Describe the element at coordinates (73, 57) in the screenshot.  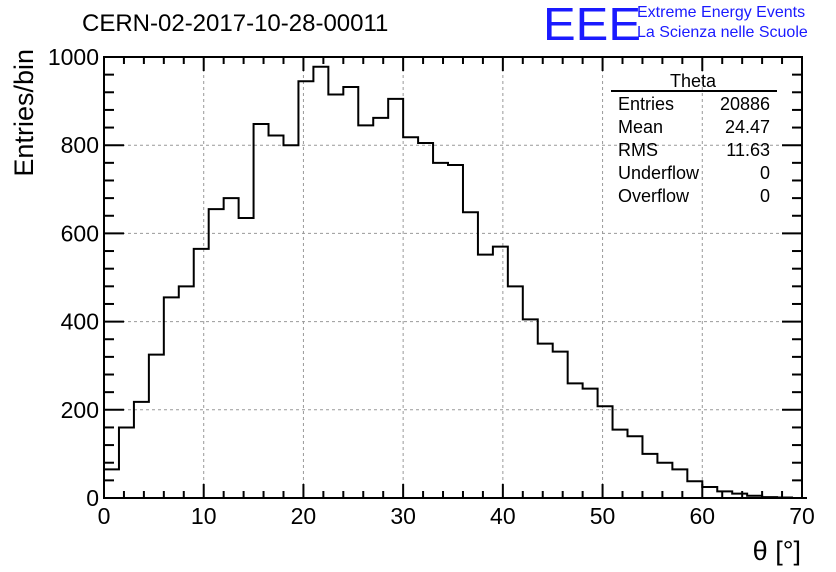
I see `y-tick-label: 1000` at that location.